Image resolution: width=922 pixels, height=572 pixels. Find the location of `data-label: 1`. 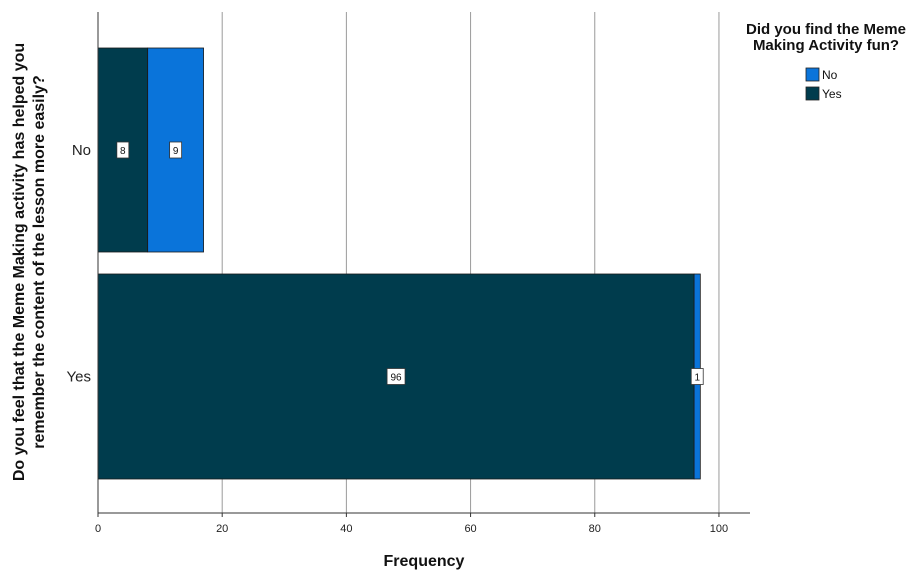

data-label: 1 is located at coordinates (697, 376).